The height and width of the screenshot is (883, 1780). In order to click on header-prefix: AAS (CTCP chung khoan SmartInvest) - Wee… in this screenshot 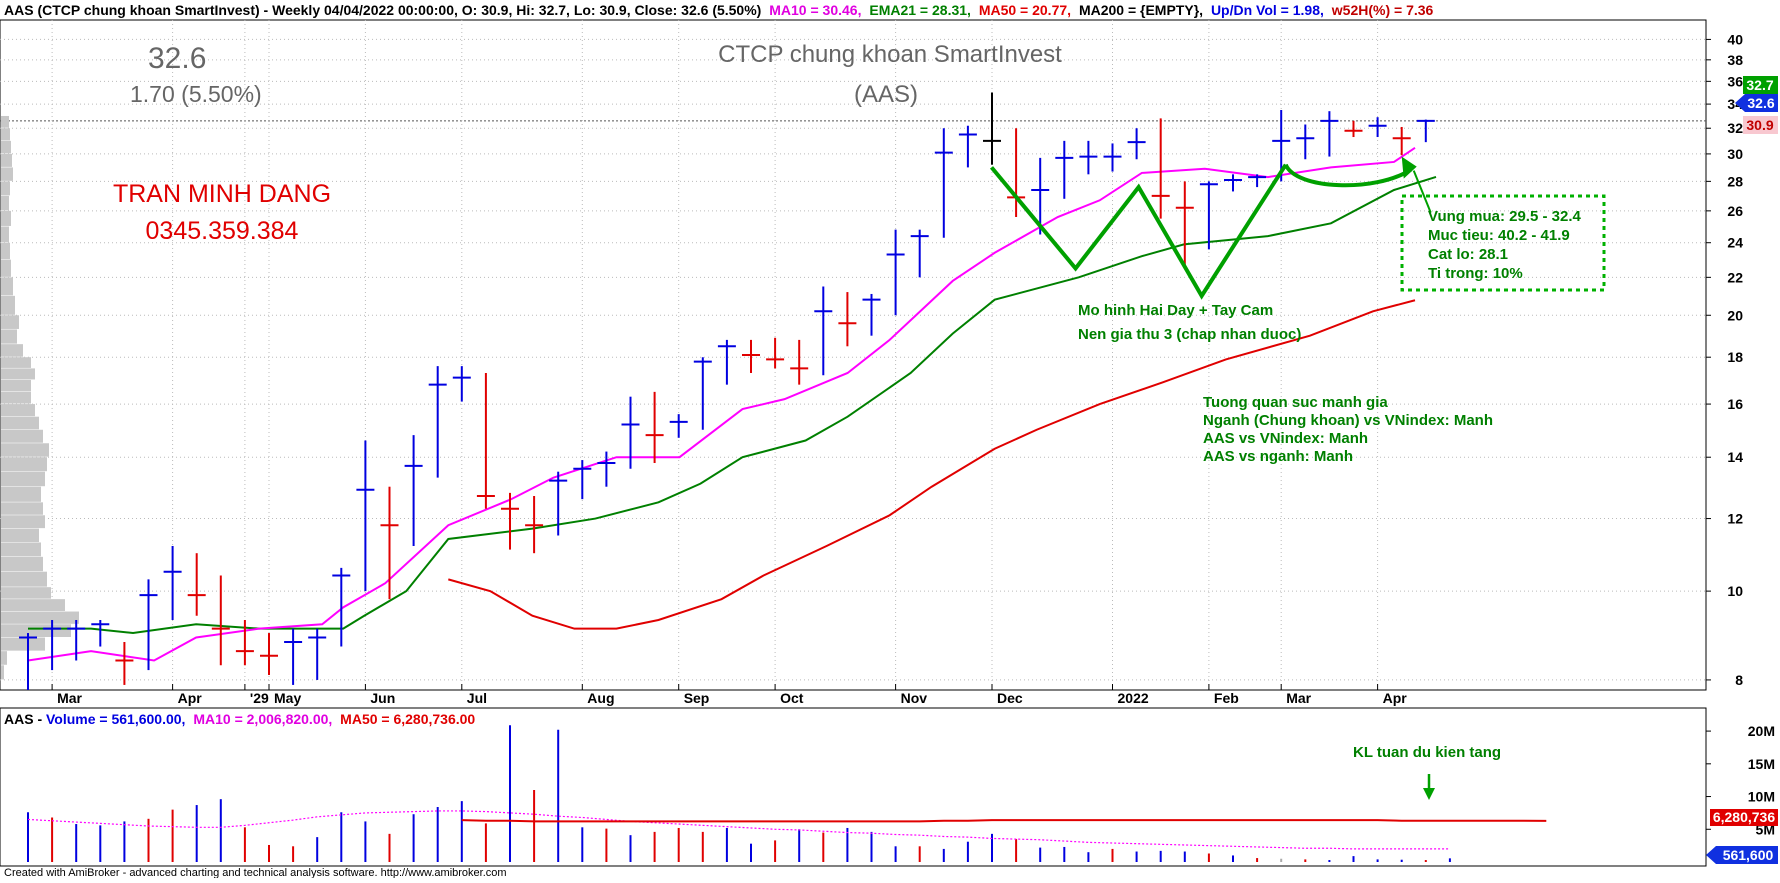, I will do `click(382, 10)`.